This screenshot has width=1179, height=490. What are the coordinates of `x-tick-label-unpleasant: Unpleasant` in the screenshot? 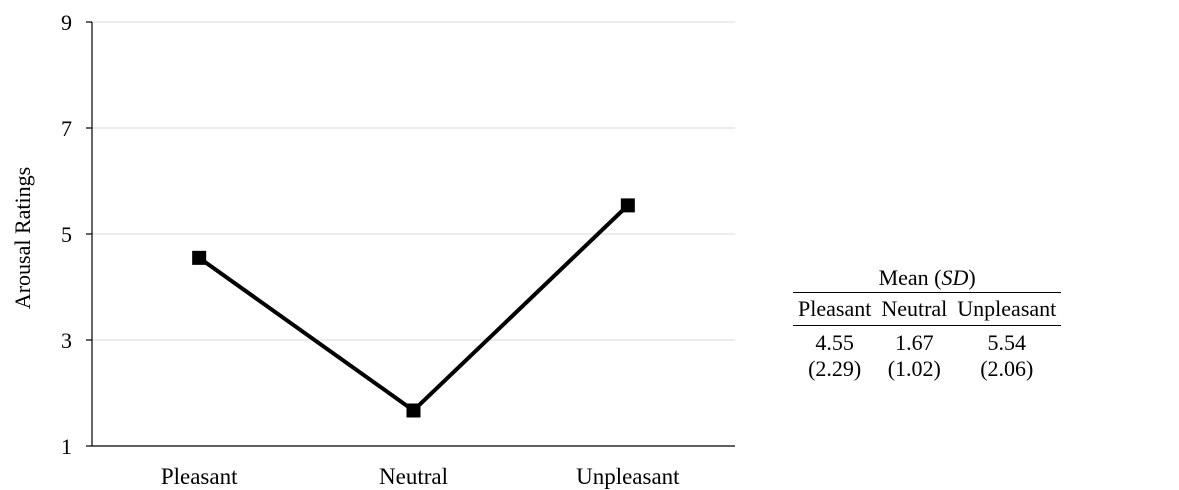 It's located at (628, 476).